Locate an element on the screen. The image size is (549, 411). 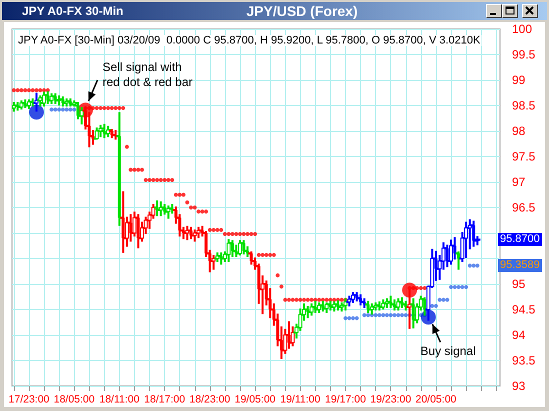
annotation: 95.8700 is located at coordinates (520, 239).